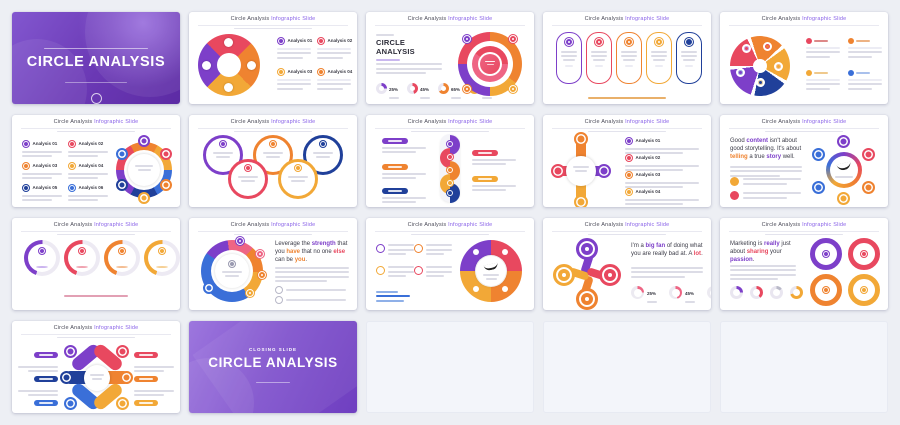 Image resolution: width=900 pixels, height=425 pixels. I want to click on slide-thumbnail-11: Circle Analysis Infographic Slide, so click(96, 264).